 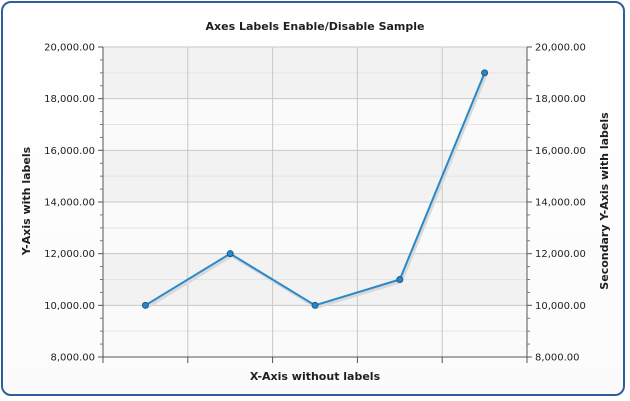 What do you see at coordinates (69, 203) in the screenshot?
I see `y-tick-label: 14,000.00` at bounding box center [69, 203].